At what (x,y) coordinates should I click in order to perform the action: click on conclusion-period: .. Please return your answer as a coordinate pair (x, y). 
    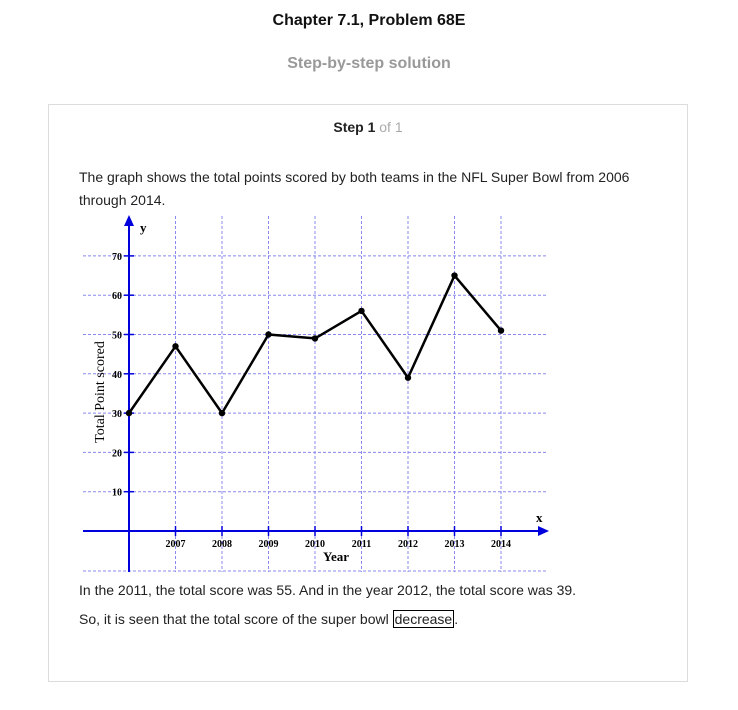
    Looking at the image, I should click on (456, 619).